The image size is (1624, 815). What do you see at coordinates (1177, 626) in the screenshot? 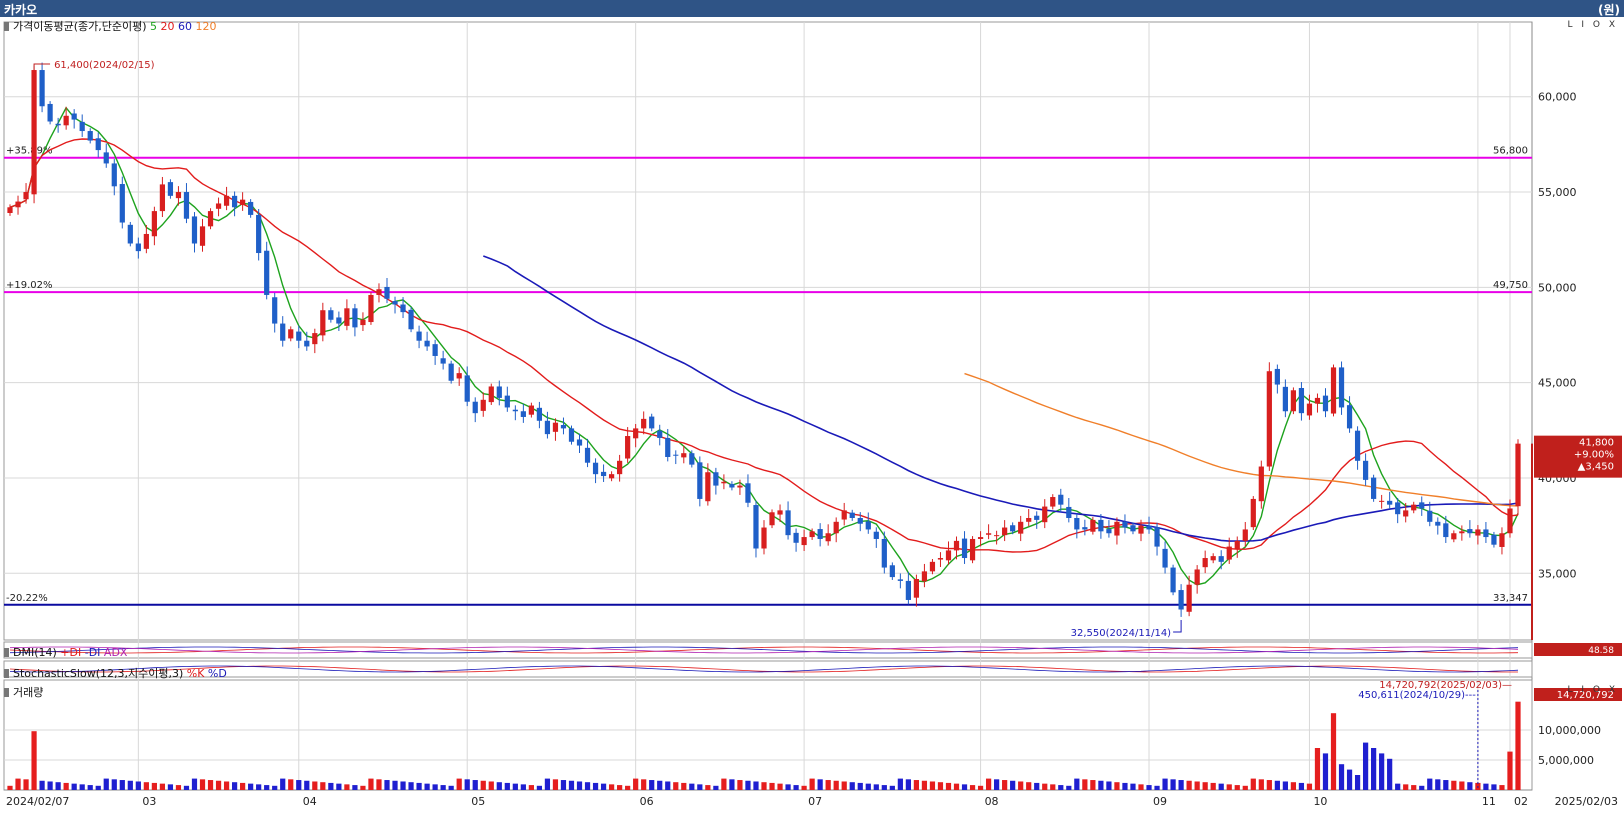
I see `low-marker` at bounding box center [1177, 626].